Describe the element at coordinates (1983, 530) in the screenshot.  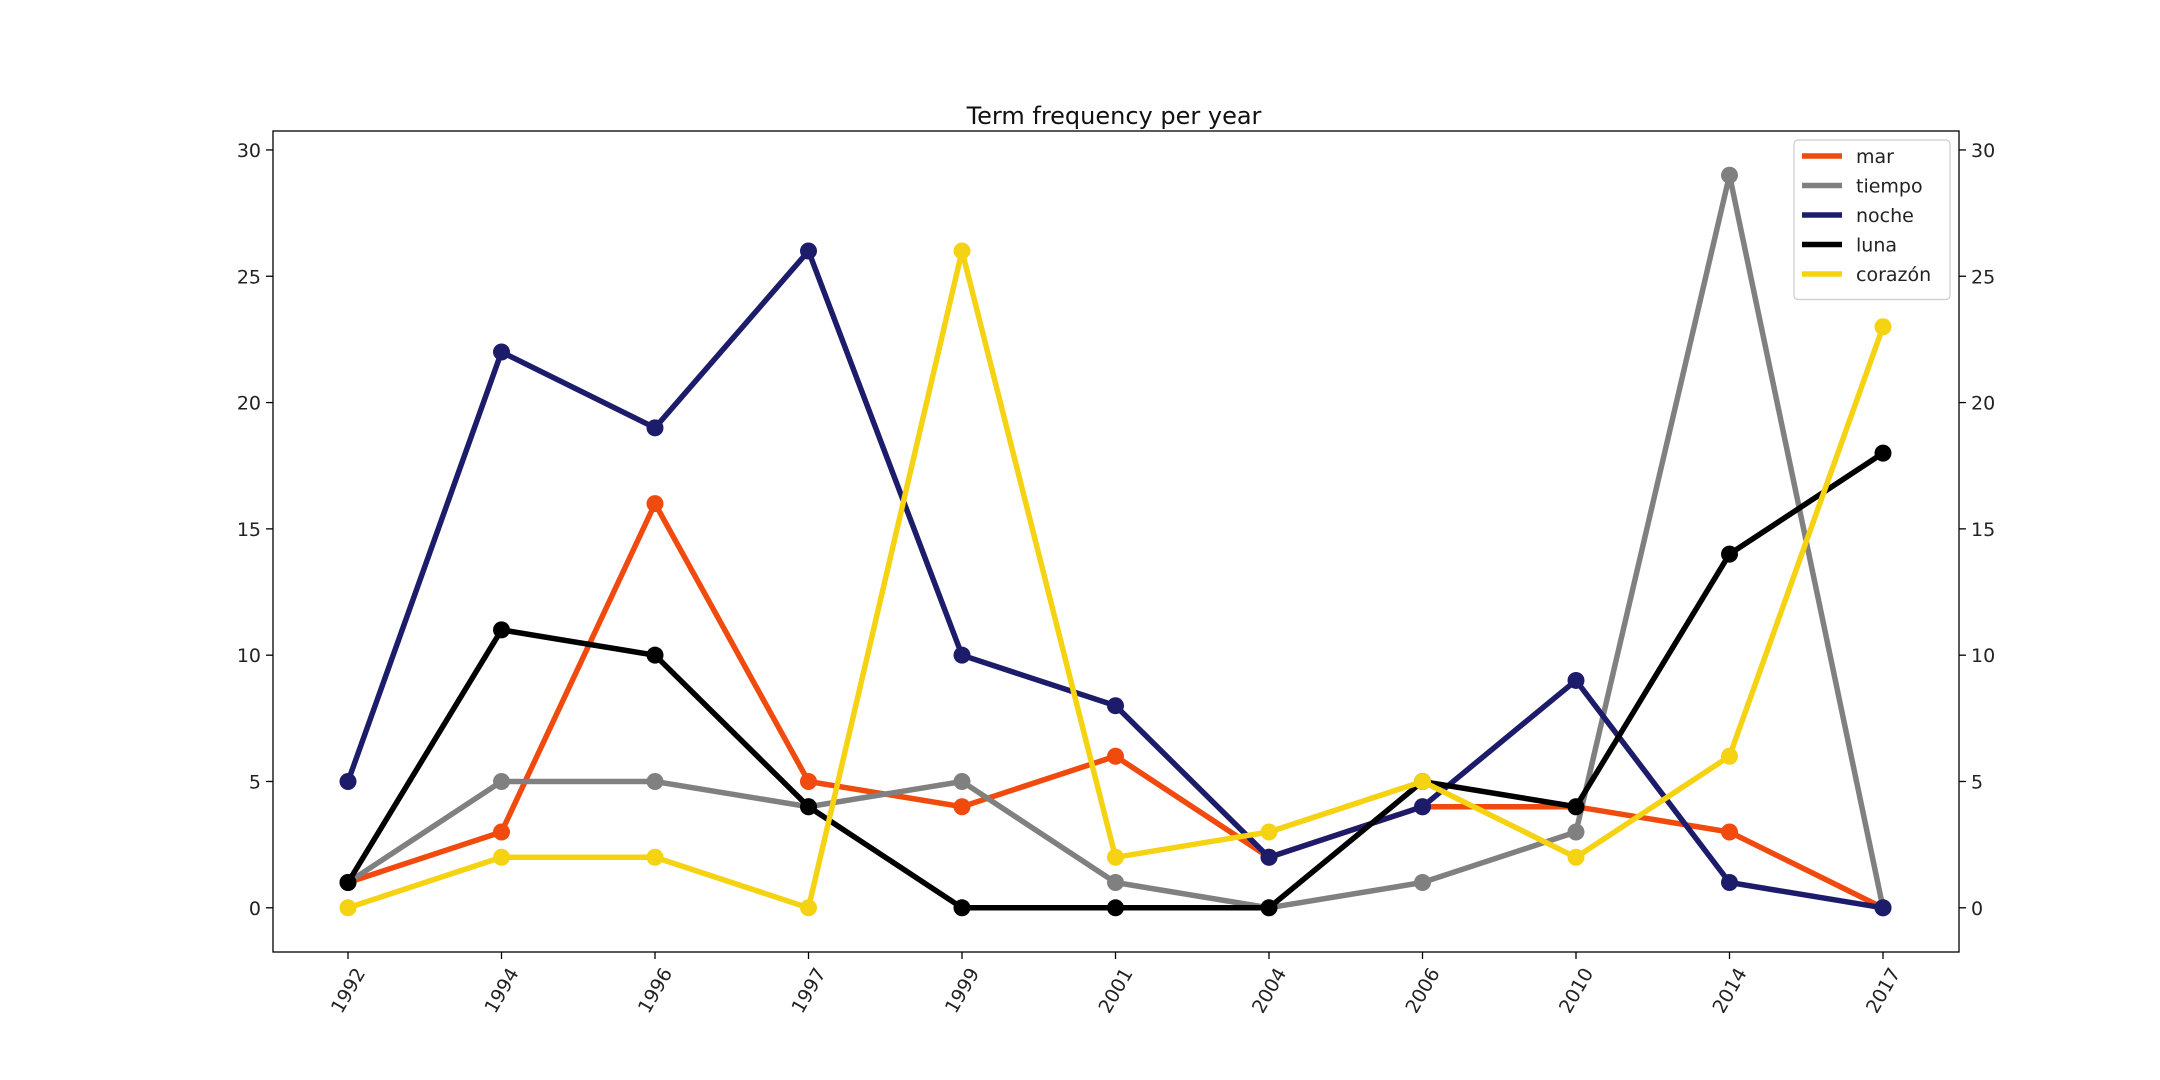
I see `y-tick-label-right: 15` at that location.